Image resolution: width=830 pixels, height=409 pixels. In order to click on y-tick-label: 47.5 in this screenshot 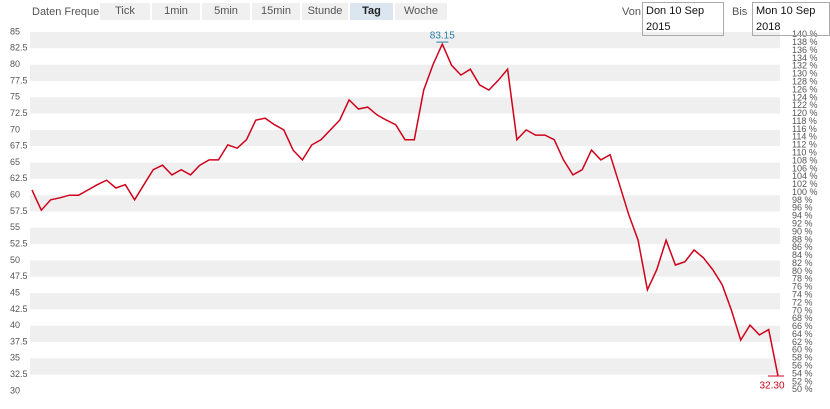, I will do `click(19, 276)`.